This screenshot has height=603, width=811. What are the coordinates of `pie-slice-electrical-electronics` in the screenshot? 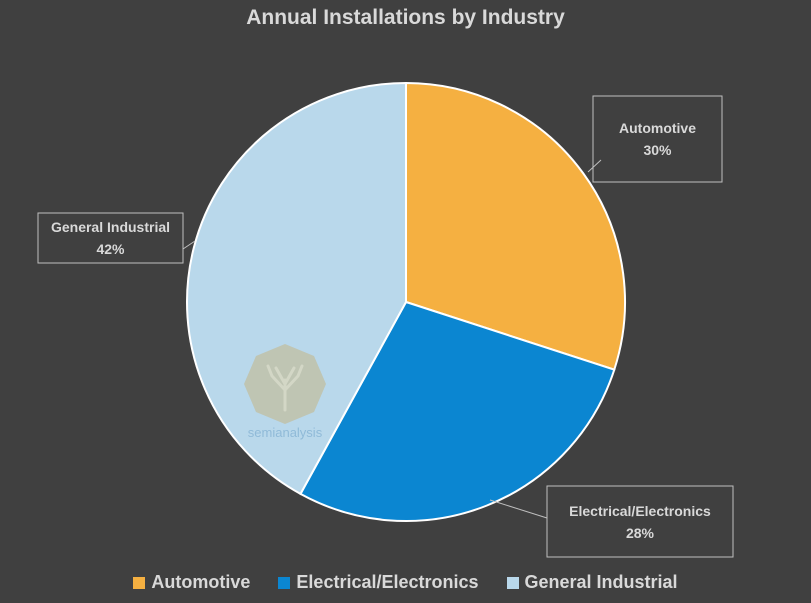 It's located at (457, 411).